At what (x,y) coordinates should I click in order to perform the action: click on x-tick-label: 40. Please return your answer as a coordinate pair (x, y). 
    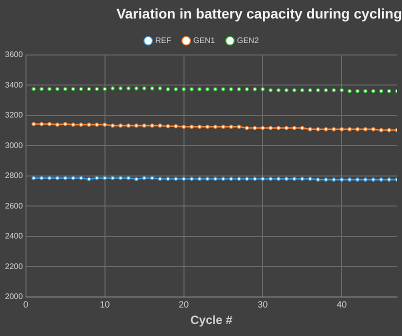
    Looking at the image, I should click on (341, 305).